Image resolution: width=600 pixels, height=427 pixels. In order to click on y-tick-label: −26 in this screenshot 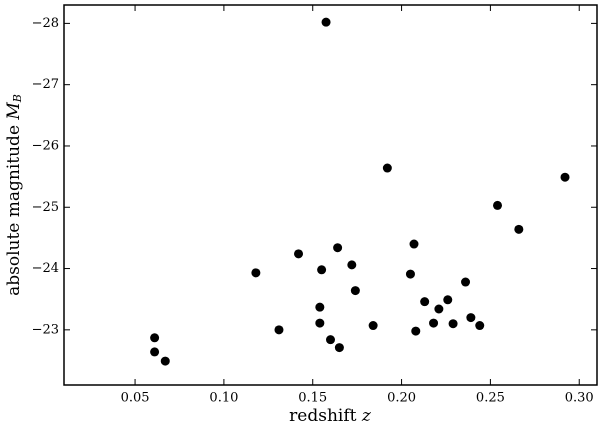, I will do `click(45, 145)`.